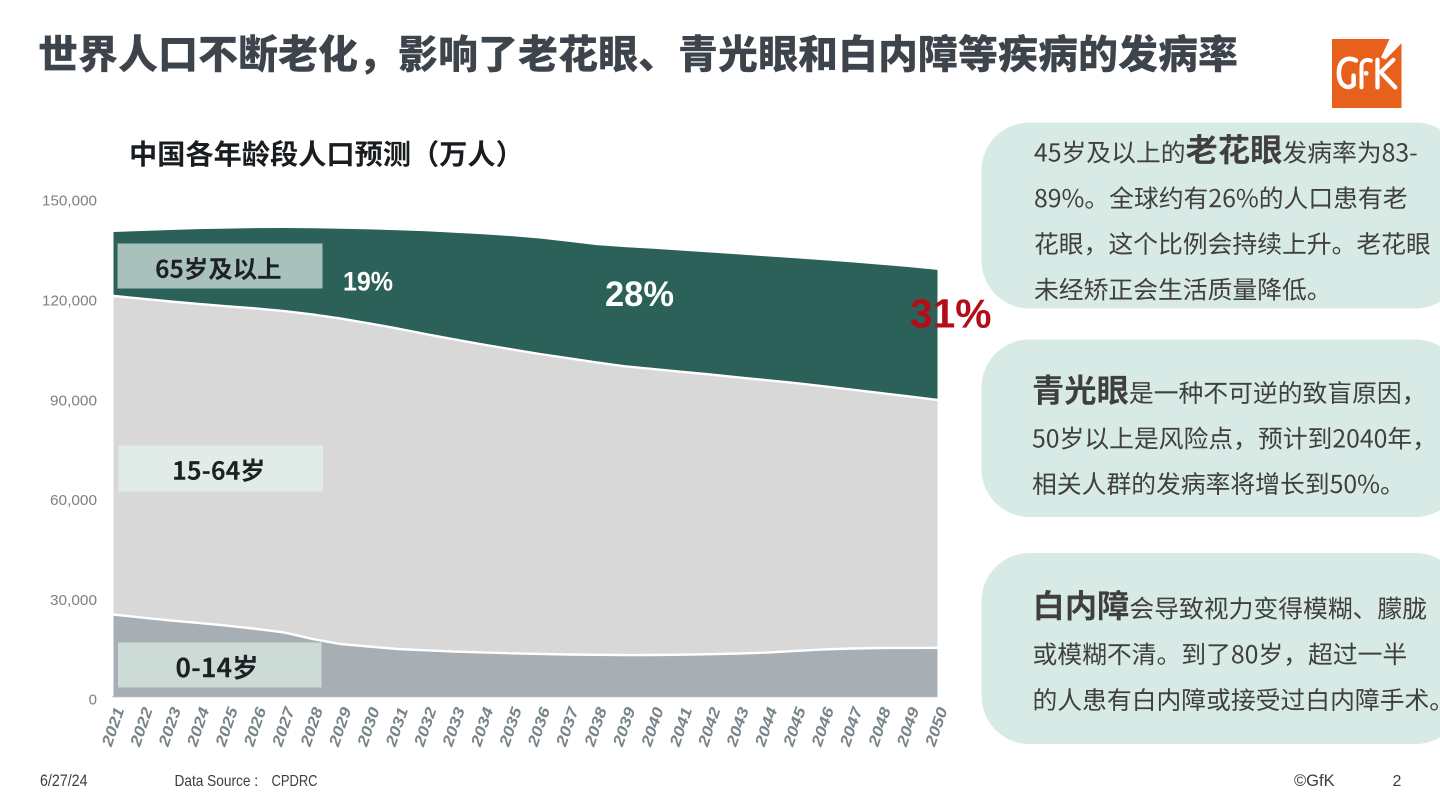 The width and height of the screenshot is (1440, 810). What do you see at coordinates (1314, 781) in the screenshot?
I see `svg-text: ©GfK` at bounding box center [1314, 781].